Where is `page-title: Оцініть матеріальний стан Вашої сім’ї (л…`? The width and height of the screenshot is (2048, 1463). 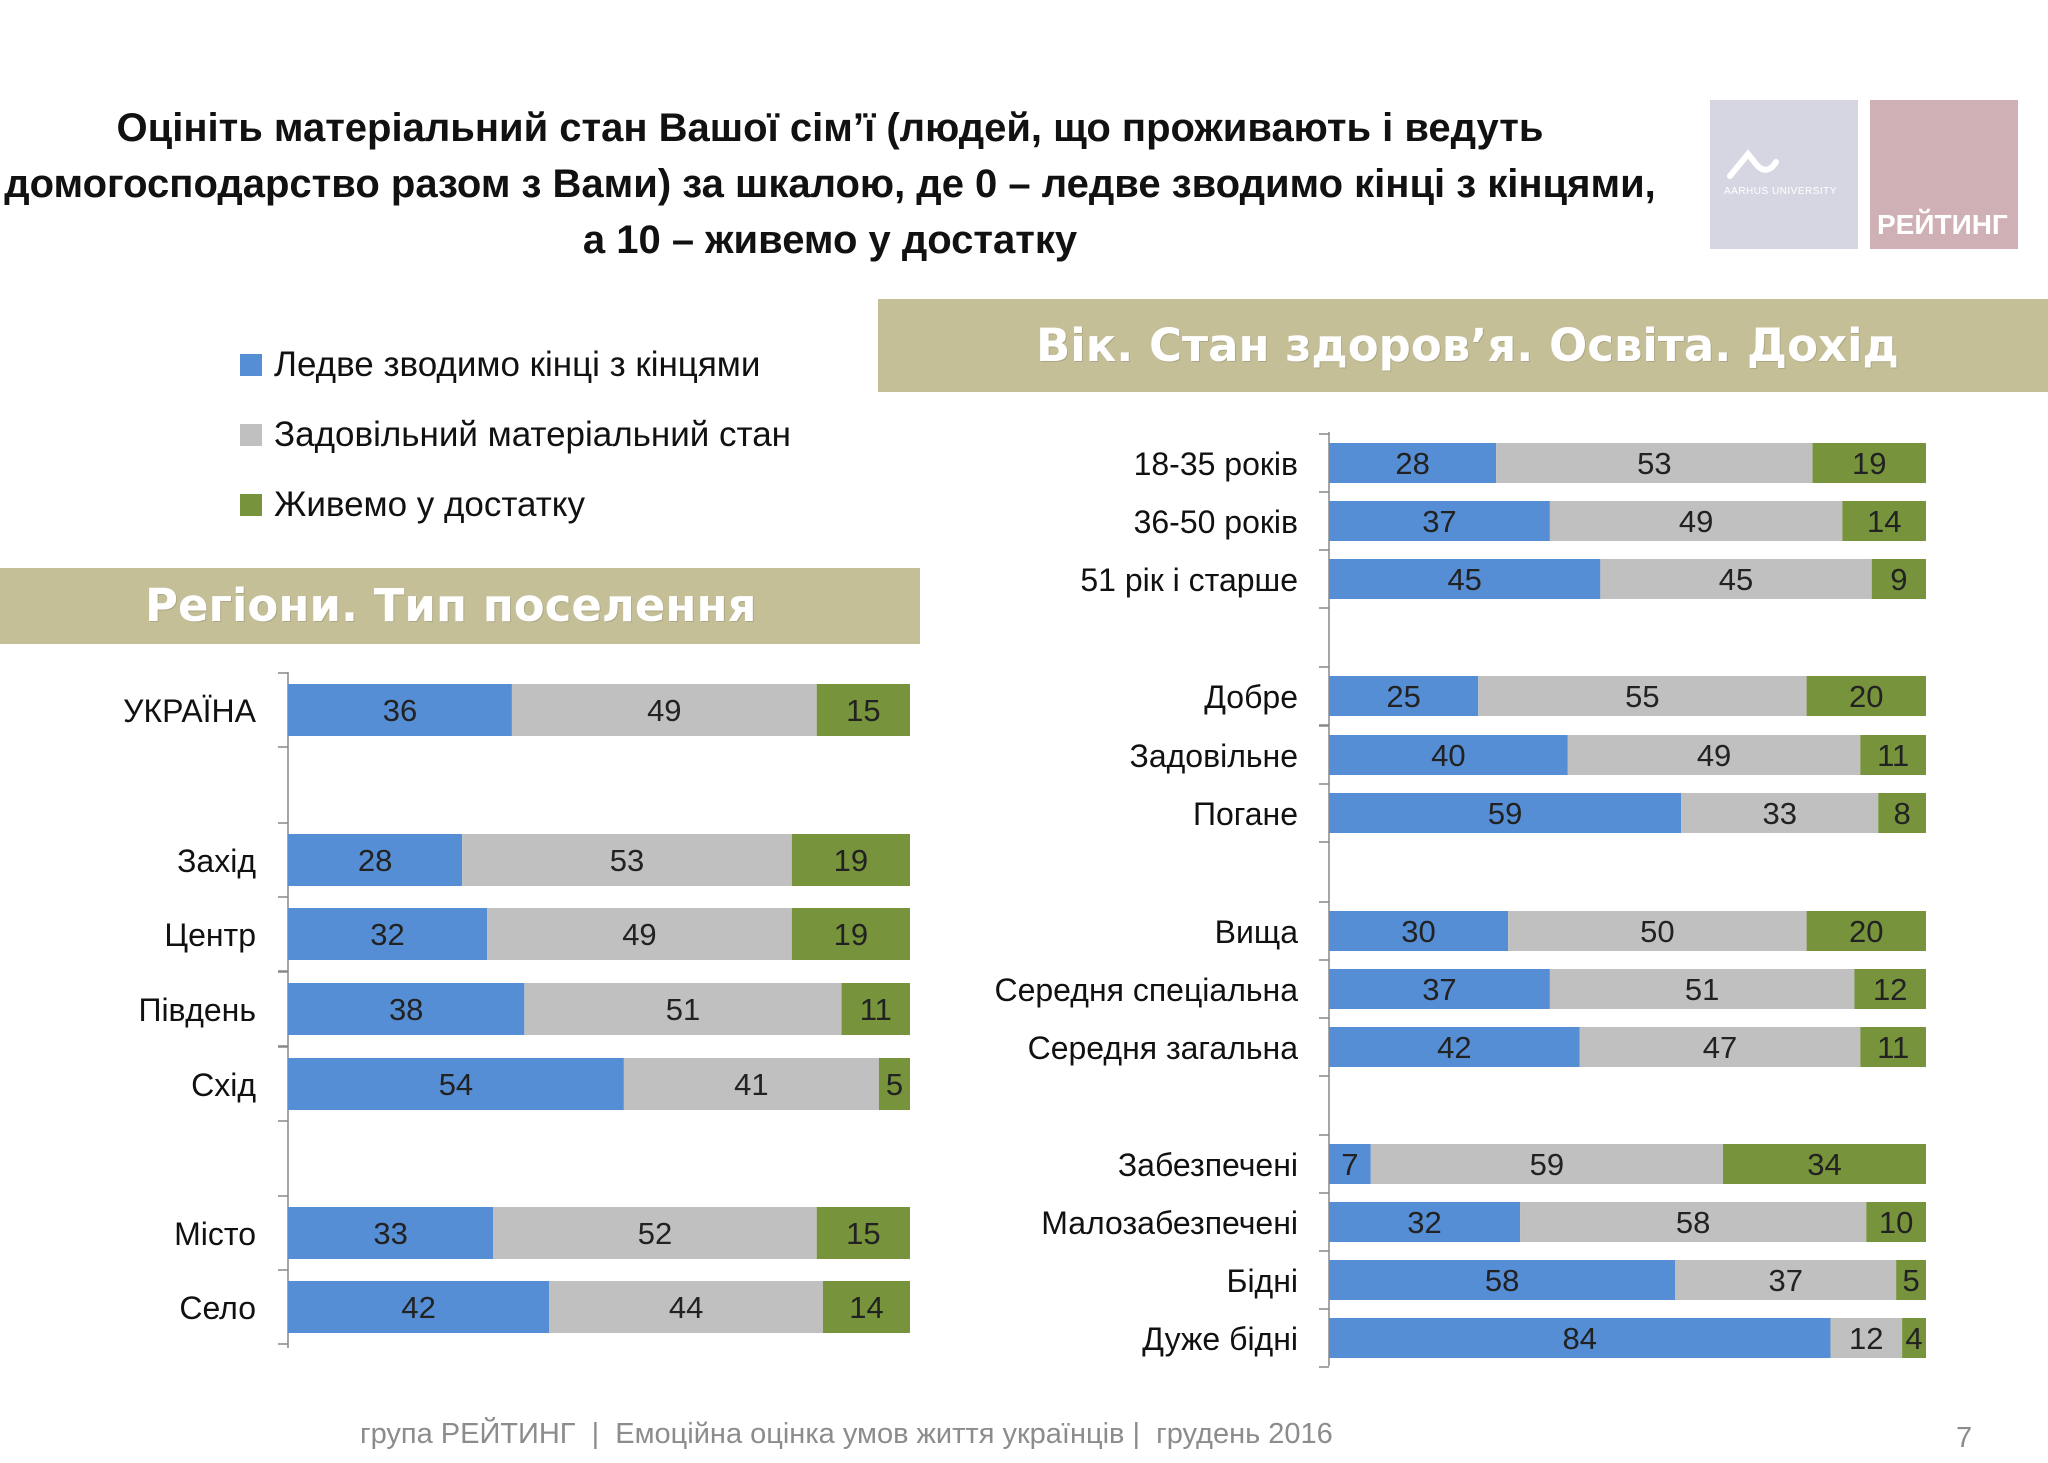 page-title: Оцініть матеріальний стан Вашої сім’ї (л… is located at coordinates (830, 184).